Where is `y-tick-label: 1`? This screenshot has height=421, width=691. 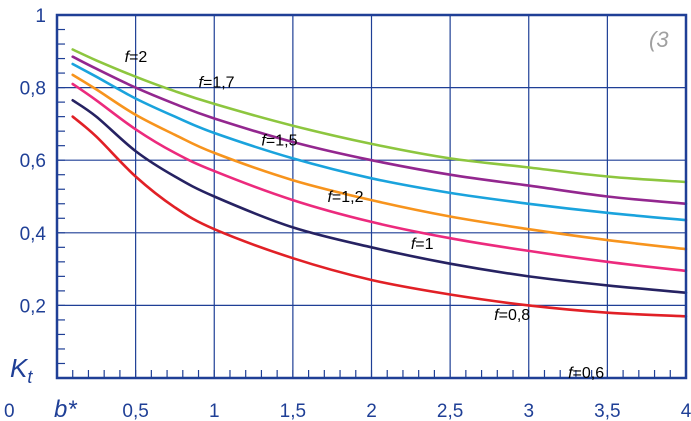
y-tick-label: 1 is located at coordinates (40, 16).